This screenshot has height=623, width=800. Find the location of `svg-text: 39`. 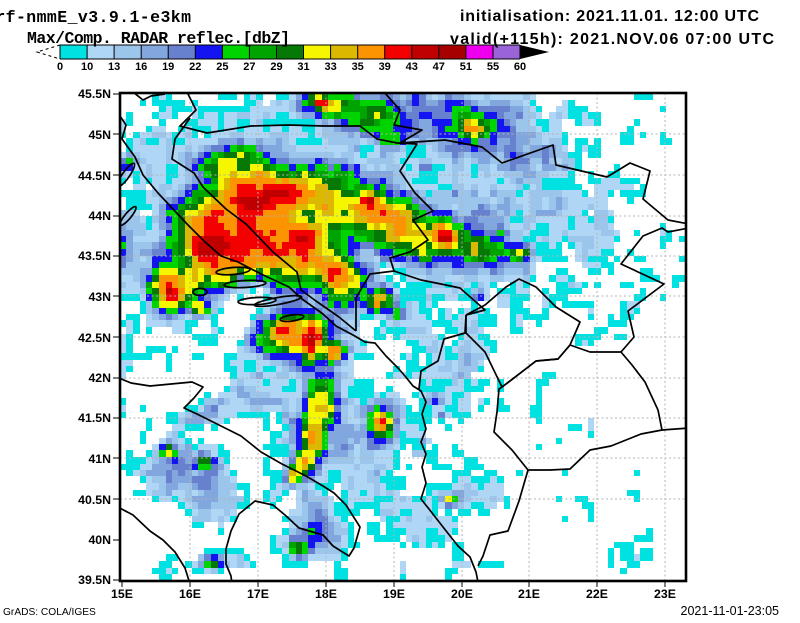

svg-text: 39 is located at coordinates (385, 67).